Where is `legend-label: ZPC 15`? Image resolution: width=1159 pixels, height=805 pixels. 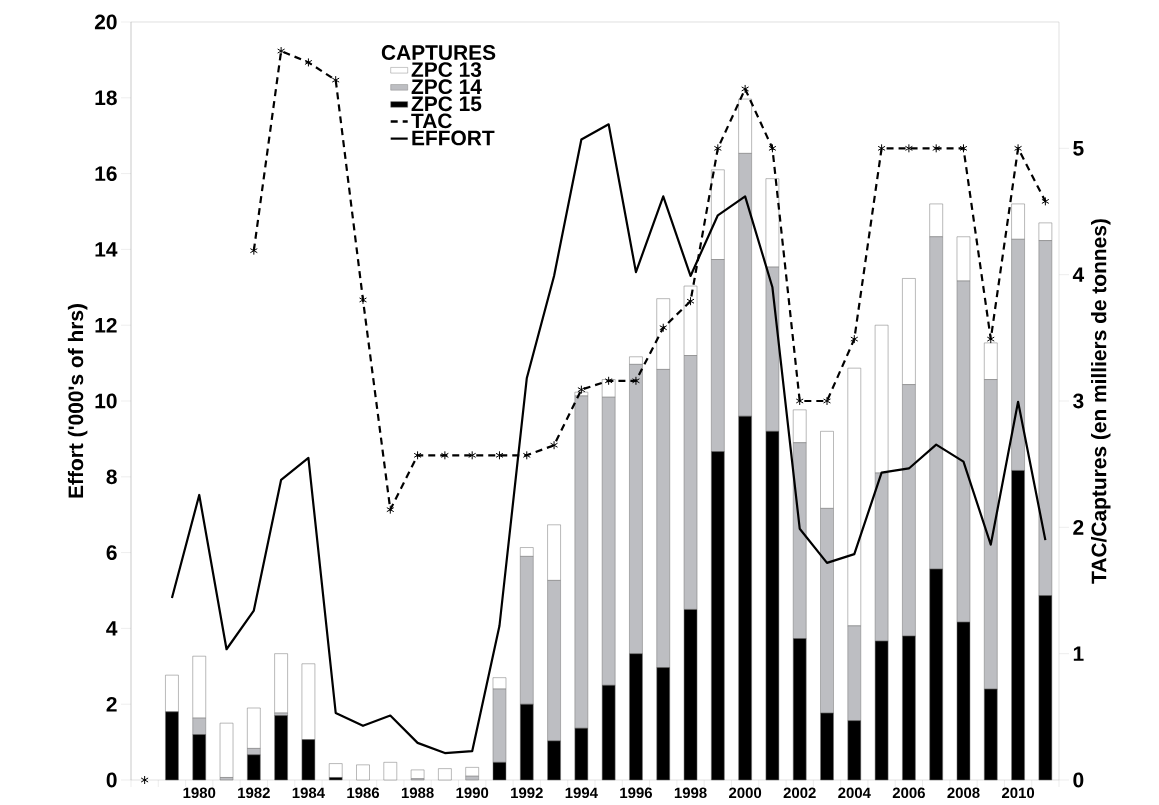 legend-label: ZPC 15 is located at coordinates (446, 104).